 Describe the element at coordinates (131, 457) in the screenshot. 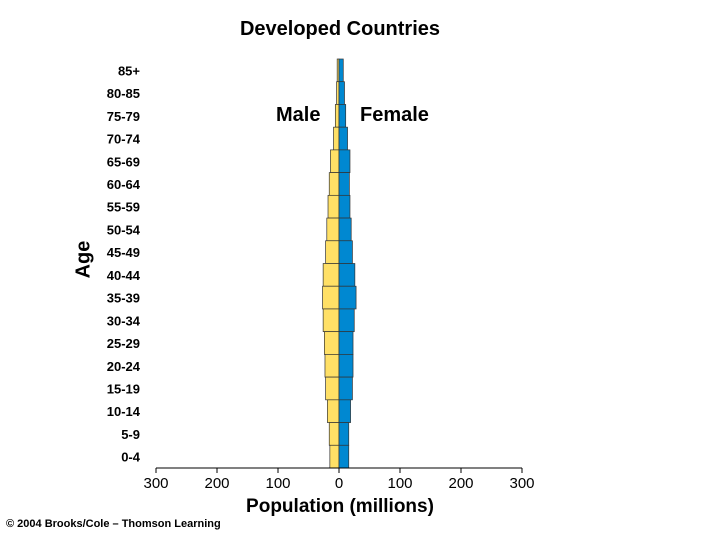

I see `age-label: 0-4` at that location.